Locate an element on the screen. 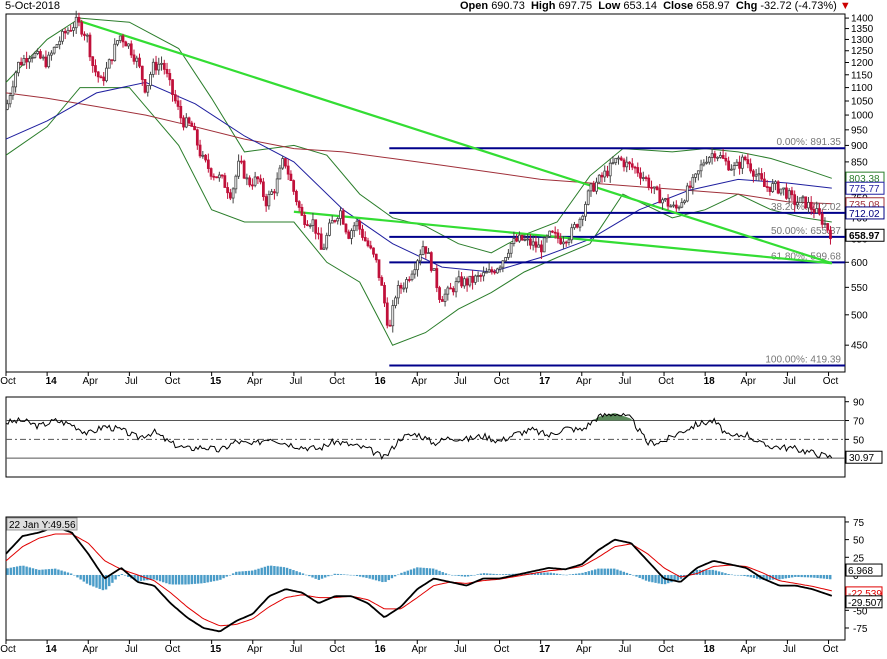  x-axis-label: Oct is located at coordinates (502, 381).